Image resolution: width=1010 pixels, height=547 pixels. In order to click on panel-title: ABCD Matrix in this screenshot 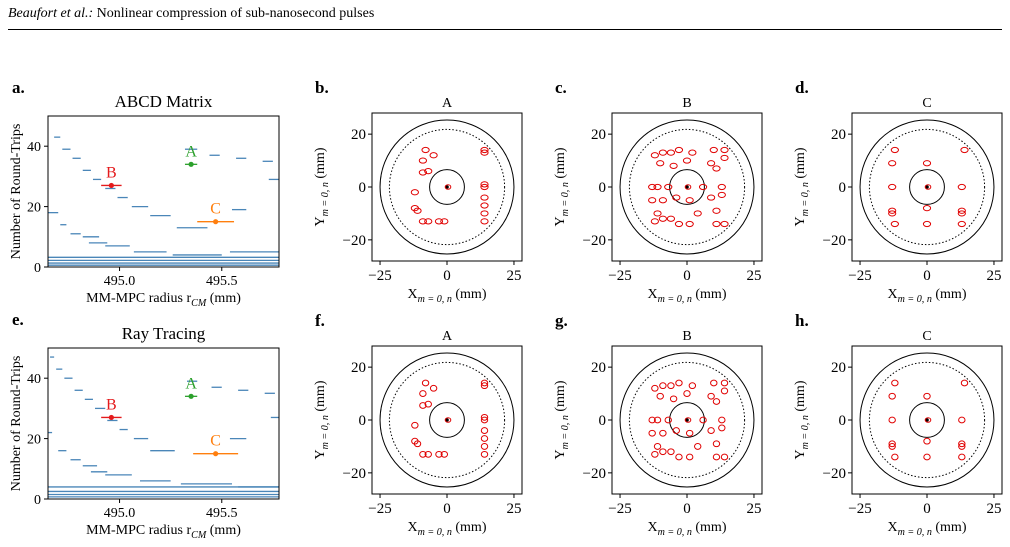, I will do `click(164, 101)`.